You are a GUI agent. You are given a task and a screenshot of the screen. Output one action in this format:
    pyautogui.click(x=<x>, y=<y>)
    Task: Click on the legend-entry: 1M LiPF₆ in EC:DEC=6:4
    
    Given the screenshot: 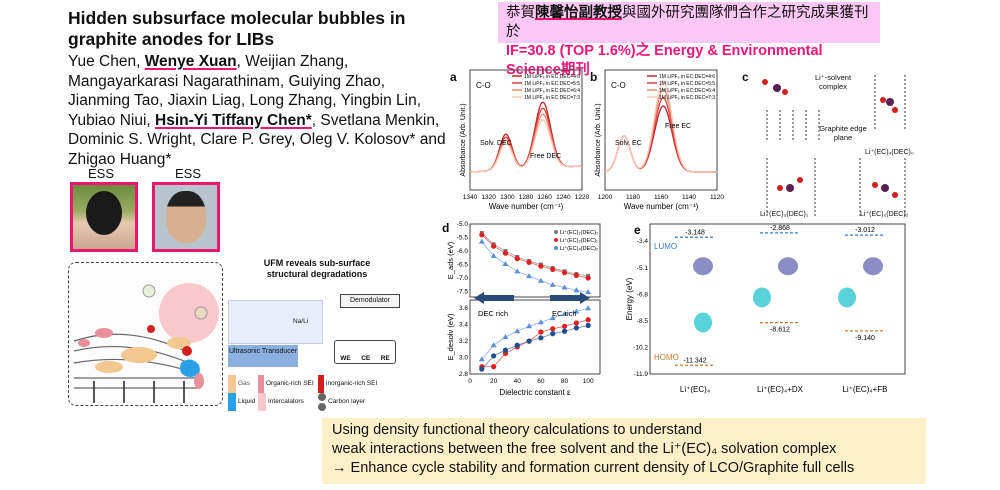 What is the action you would take?
    pyautogui.click(x=552, y=91)
    